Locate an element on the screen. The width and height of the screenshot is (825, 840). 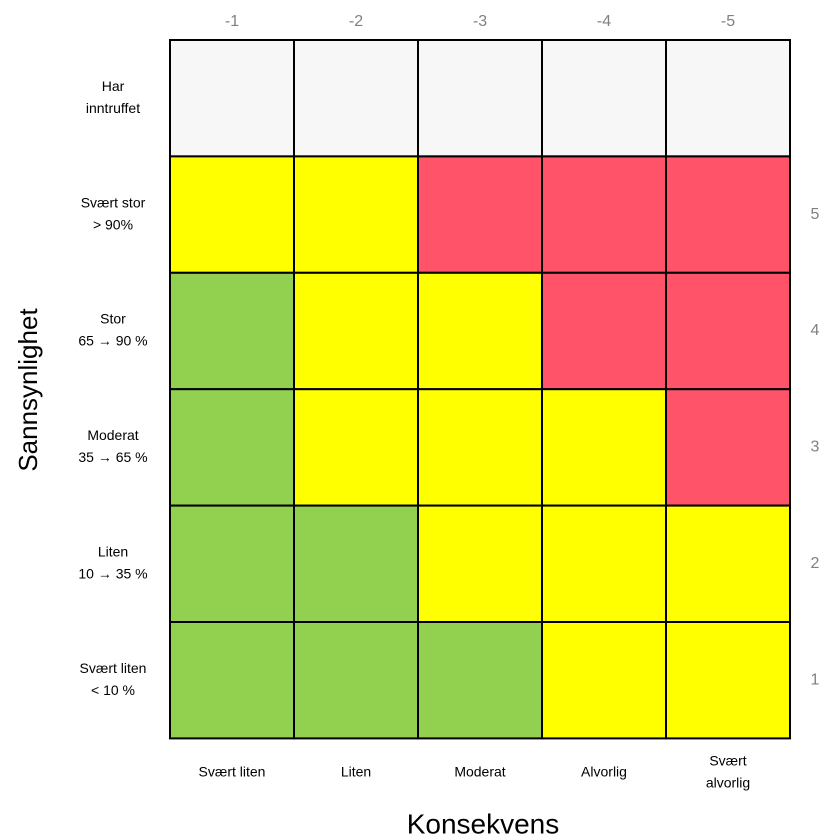
row-label: 10 → 35 % is located at coordinates (112, 574).